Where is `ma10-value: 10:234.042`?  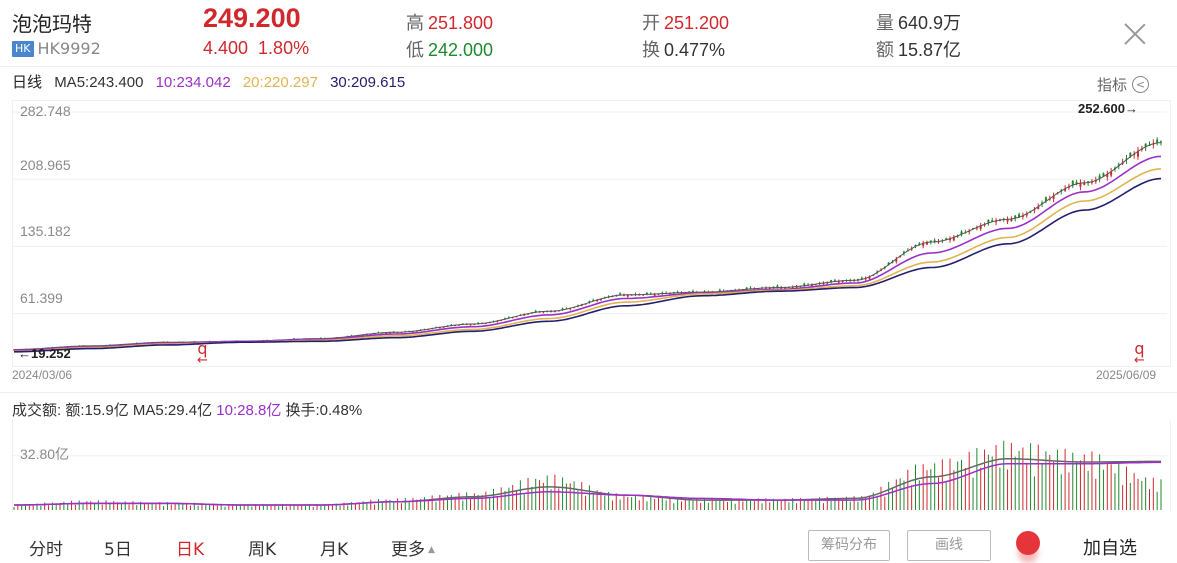
ma10-value: 10:234.042 is located at coordinates (193, 82).